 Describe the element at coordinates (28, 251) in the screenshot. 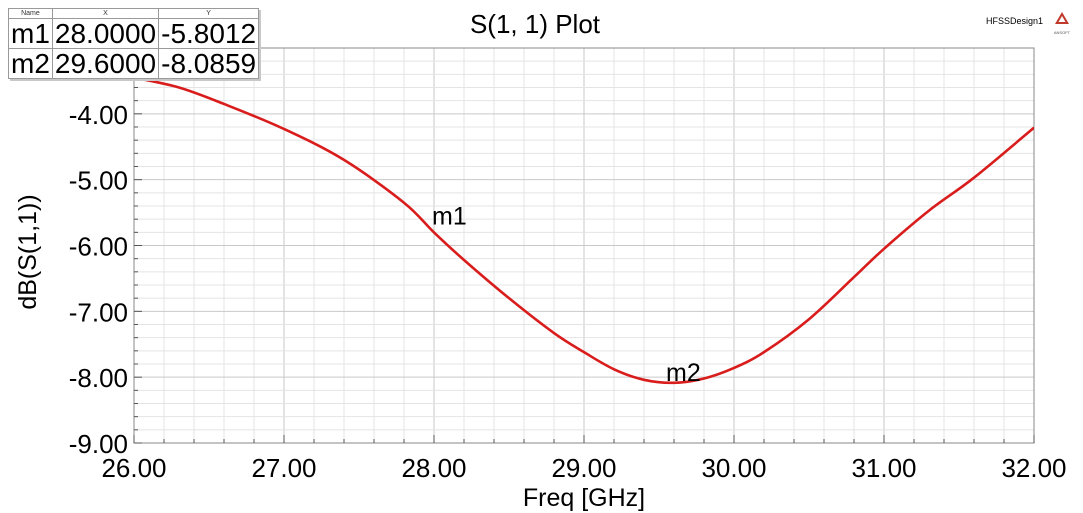

I see `y-axis-label: dB(S(1,1))` at that location.